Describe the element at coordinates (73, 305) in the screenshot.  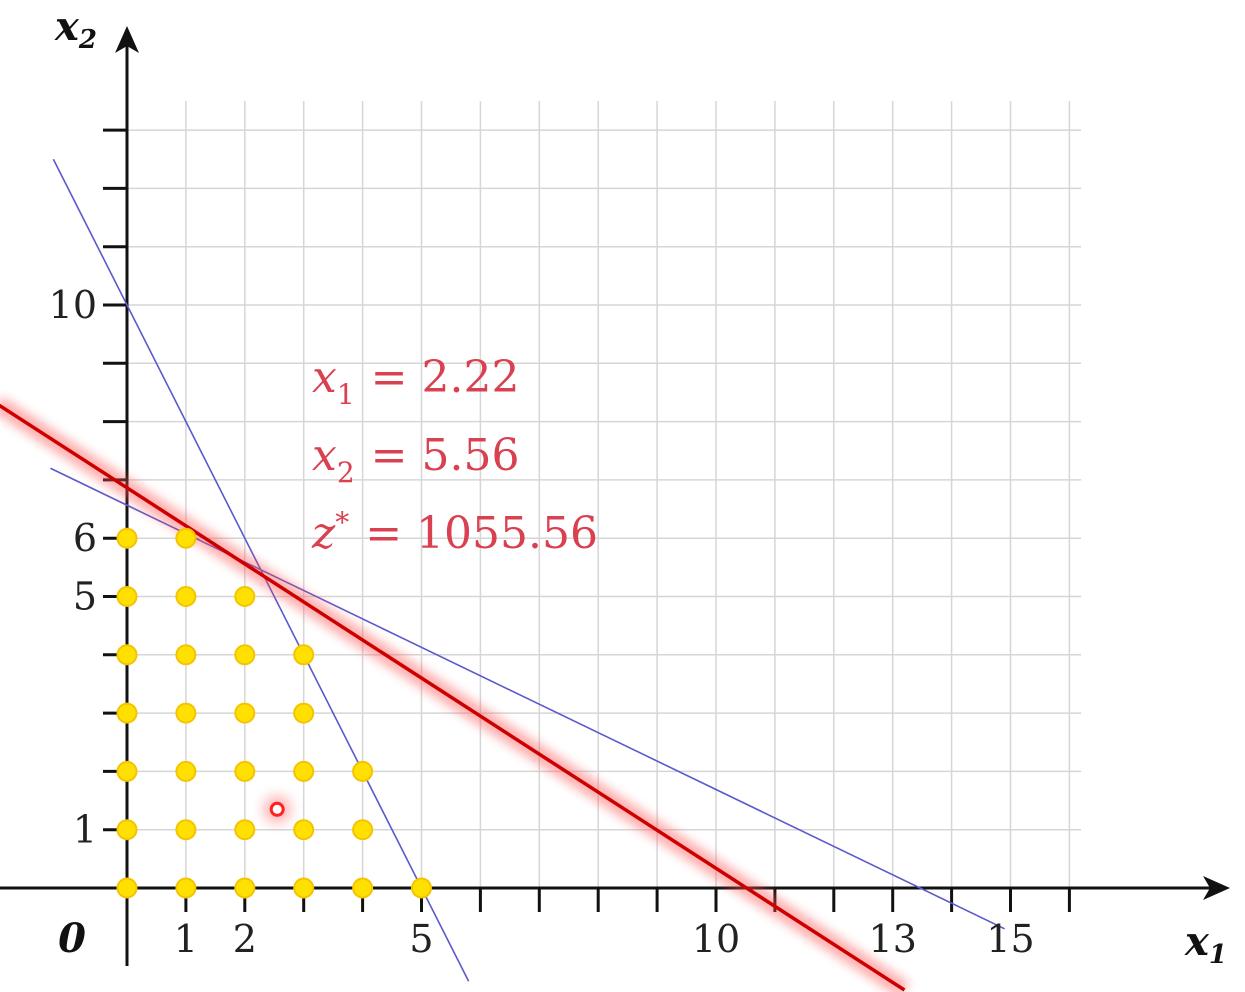
I see `y-tick-label: 10` at that location.